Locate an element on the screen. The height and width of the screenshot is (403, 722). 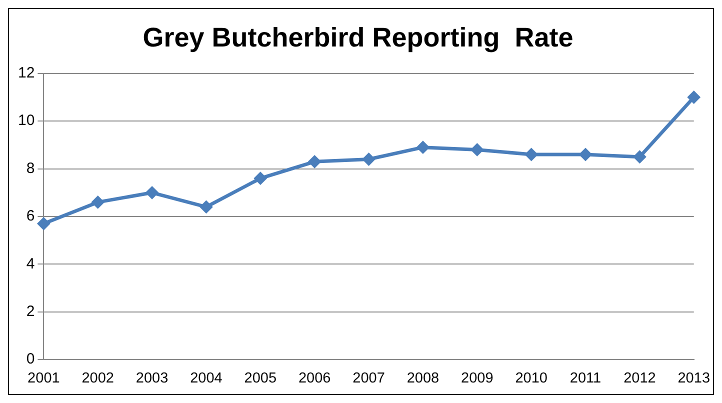
x-tick-label: 2013 is located at coordinates (694, 378).